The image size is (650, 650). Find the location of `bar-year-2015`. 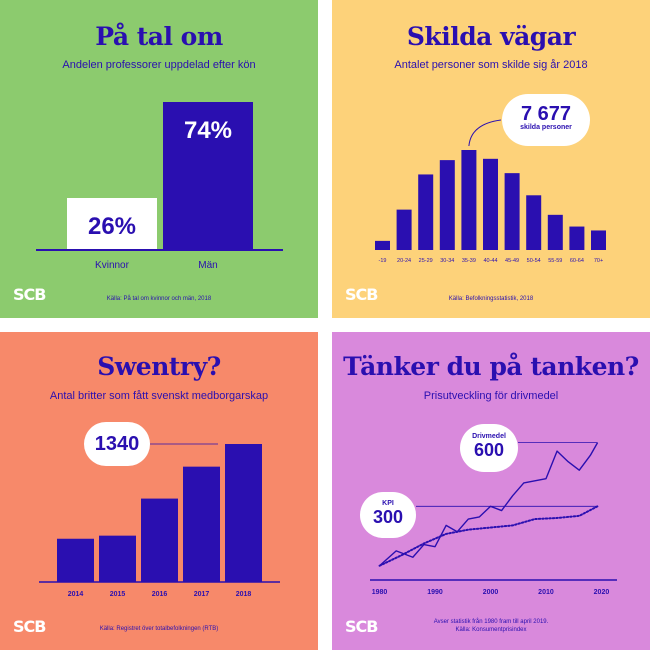

bar-year-2015 is located at coordinates (117, 558).